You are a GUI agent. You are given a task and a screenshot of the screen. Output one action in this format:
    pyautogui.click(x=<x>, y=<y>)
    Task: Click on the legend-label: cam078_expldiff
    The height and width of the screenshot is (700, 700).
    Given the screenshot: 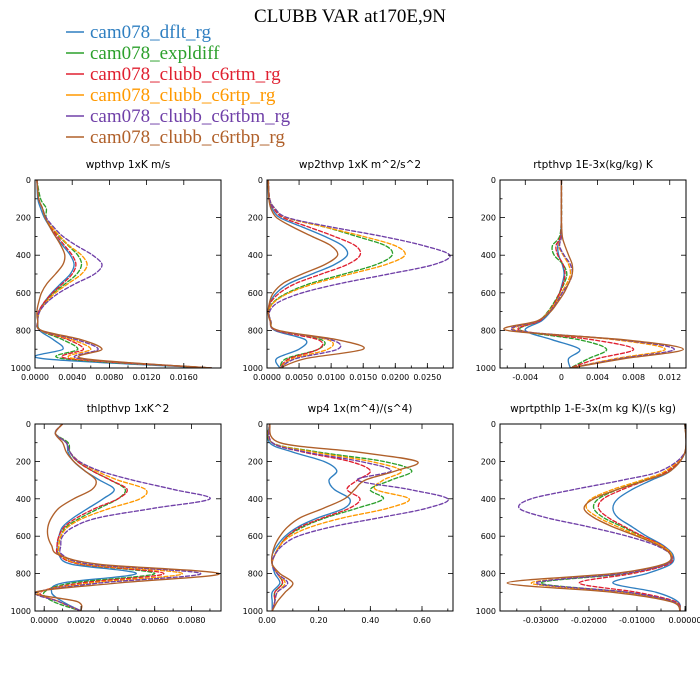 What is the action you would take?
    pyautogui.click(x=155, y=53)
    